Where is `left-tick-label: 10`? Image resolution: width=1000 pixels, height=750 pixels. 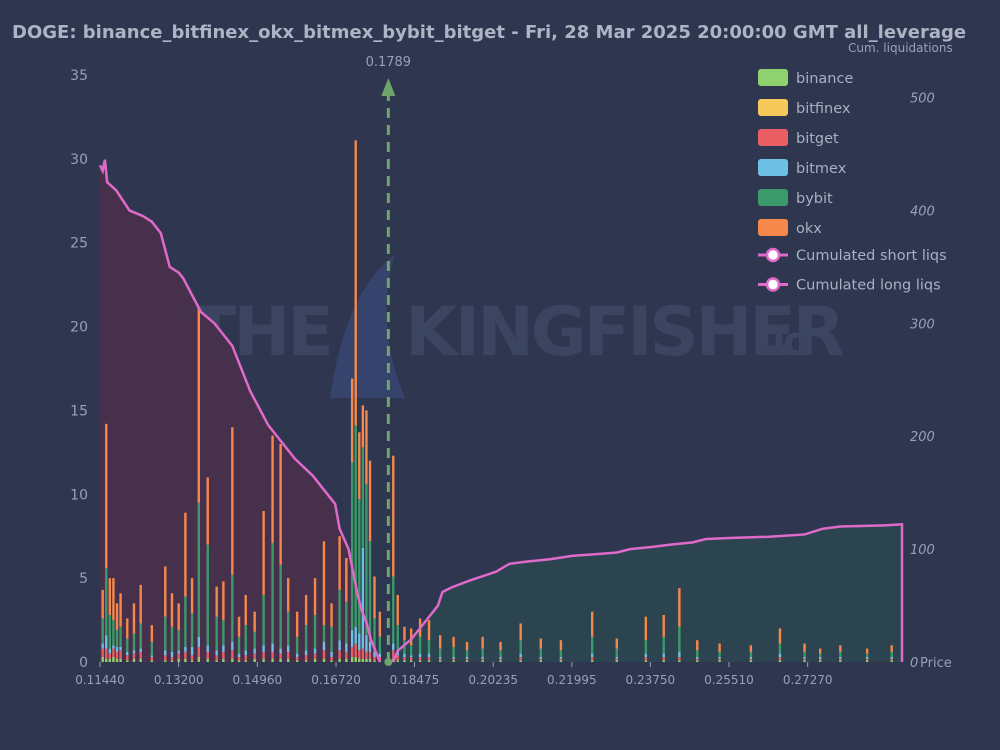 left-tick-label: 10 is located at coordinates (79, 495).